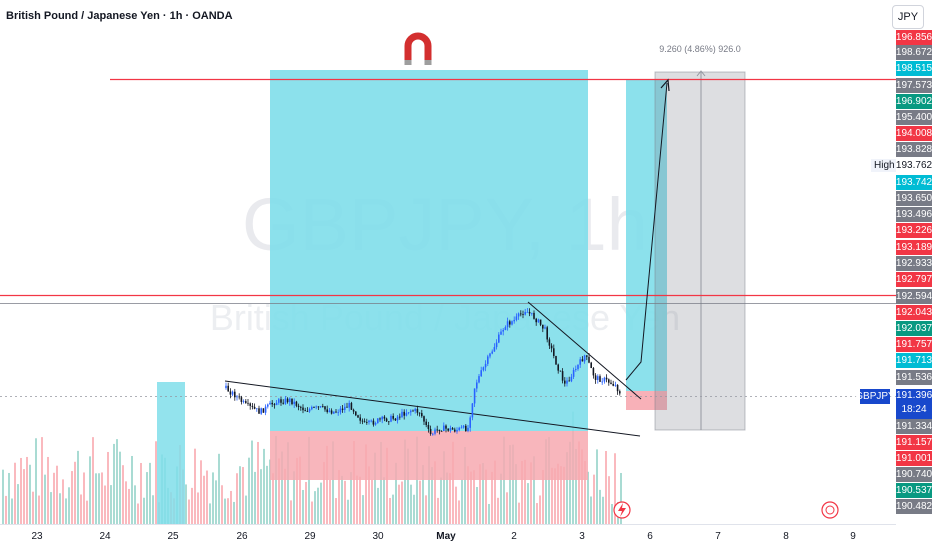 Image resolution: width=932 pixels, height=550 pixels. Describe the element at coordinates (913, 490) in the screenshot. I see `price-label: 190.537` at that location.